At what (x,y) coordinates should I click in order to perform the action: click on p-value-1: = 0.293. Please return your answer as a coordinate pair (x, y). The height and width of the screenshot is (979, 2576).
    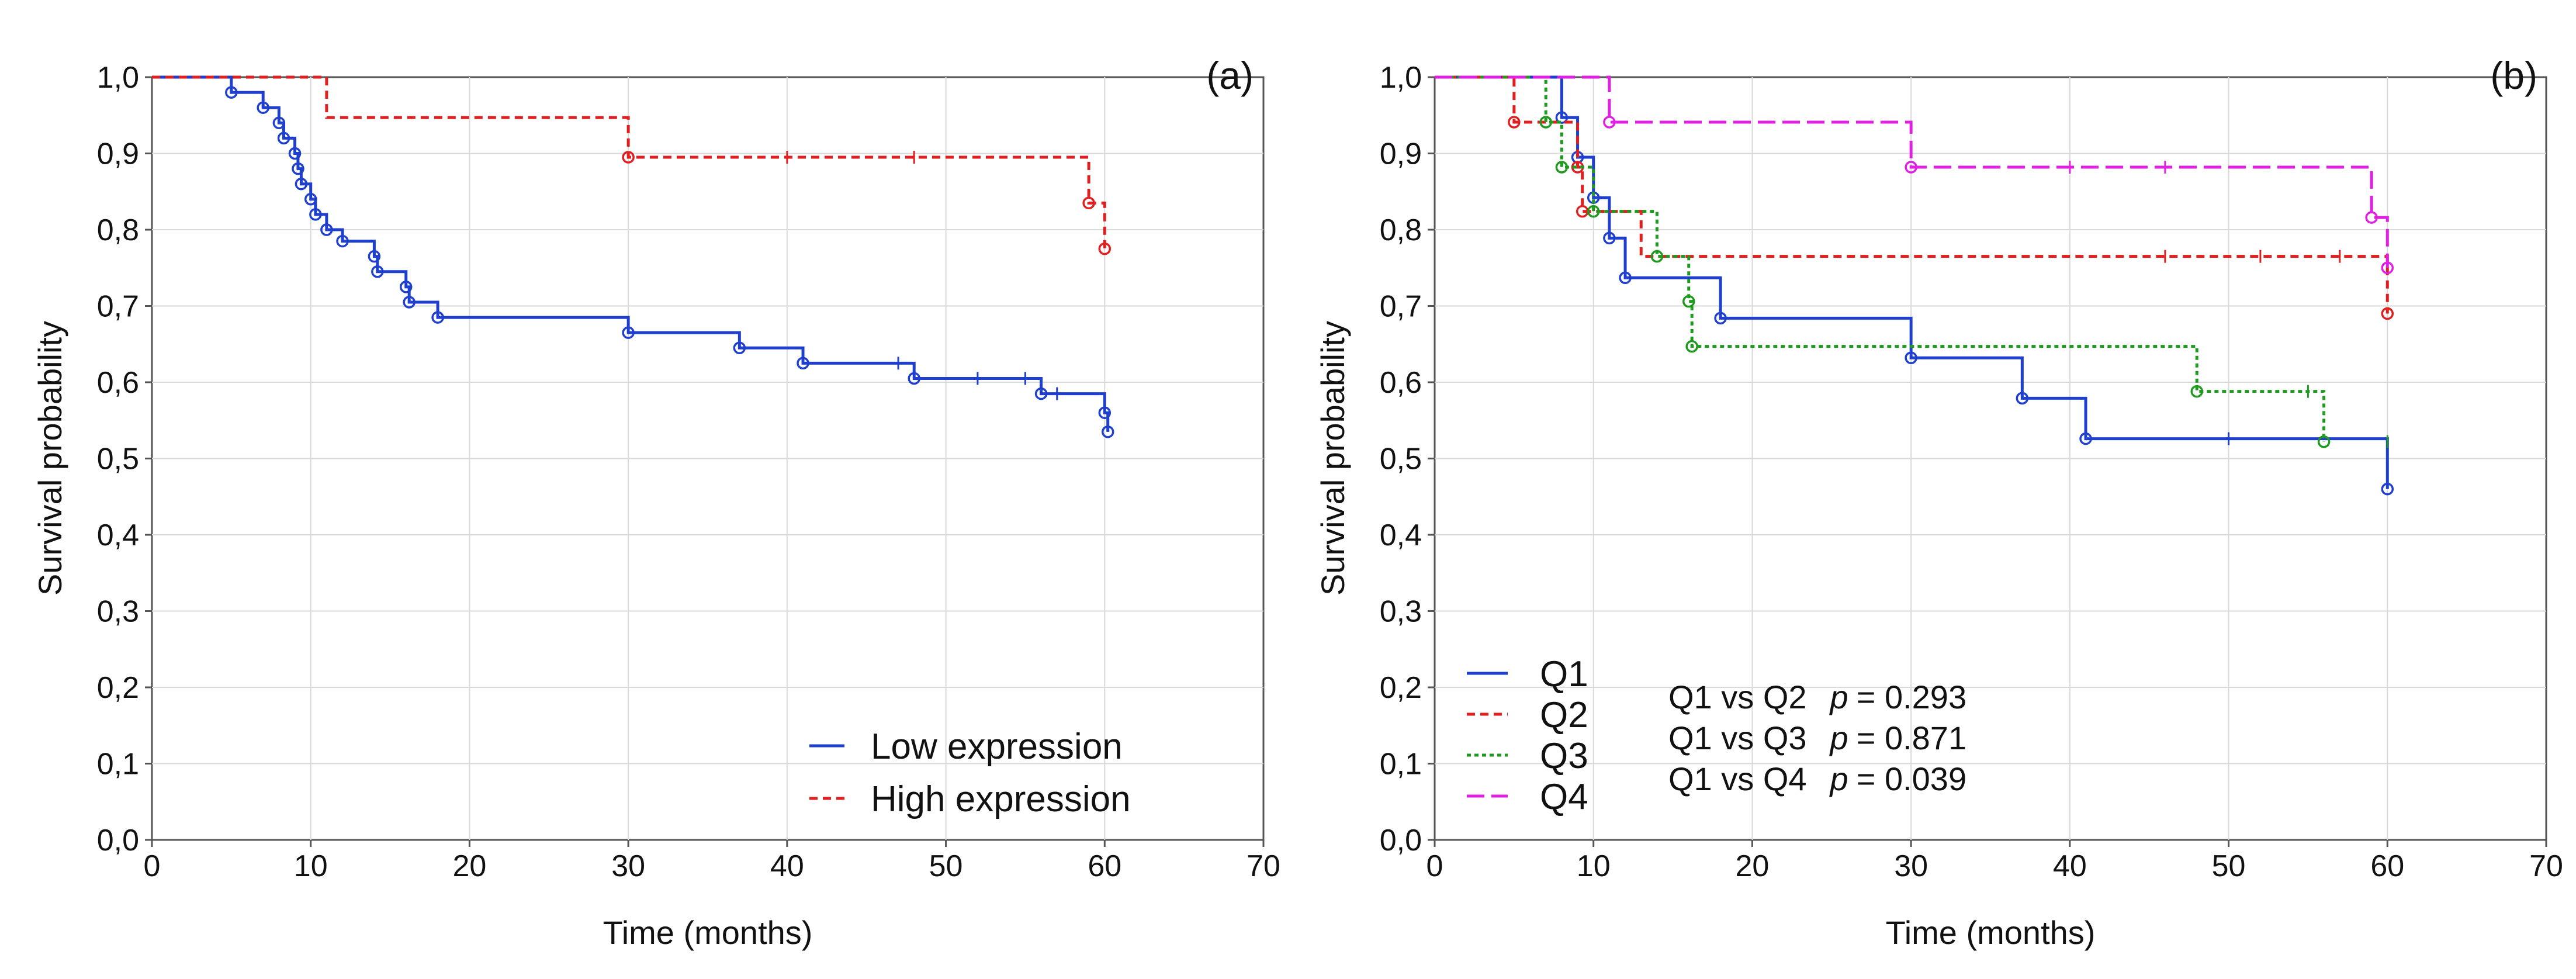
    Looking at the image, I should click on (1912, 697).